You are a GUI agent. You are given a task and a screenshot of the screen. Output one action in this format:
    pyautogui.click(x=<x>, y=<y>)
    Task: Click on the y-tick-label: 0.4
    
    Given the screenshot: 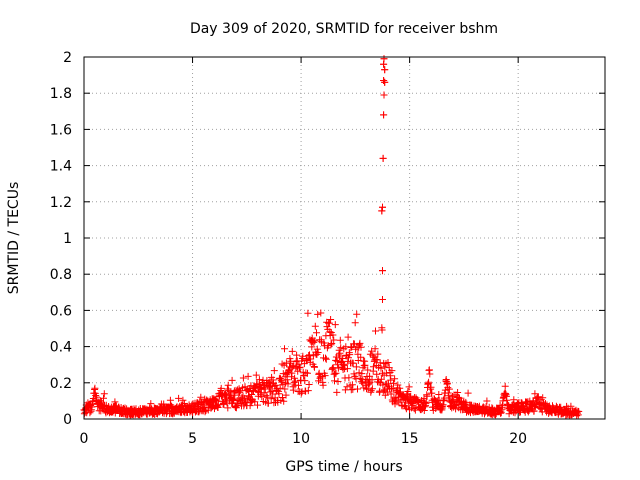 What is the action you would take?
    pyautogui.click(x=61, y=348)
    